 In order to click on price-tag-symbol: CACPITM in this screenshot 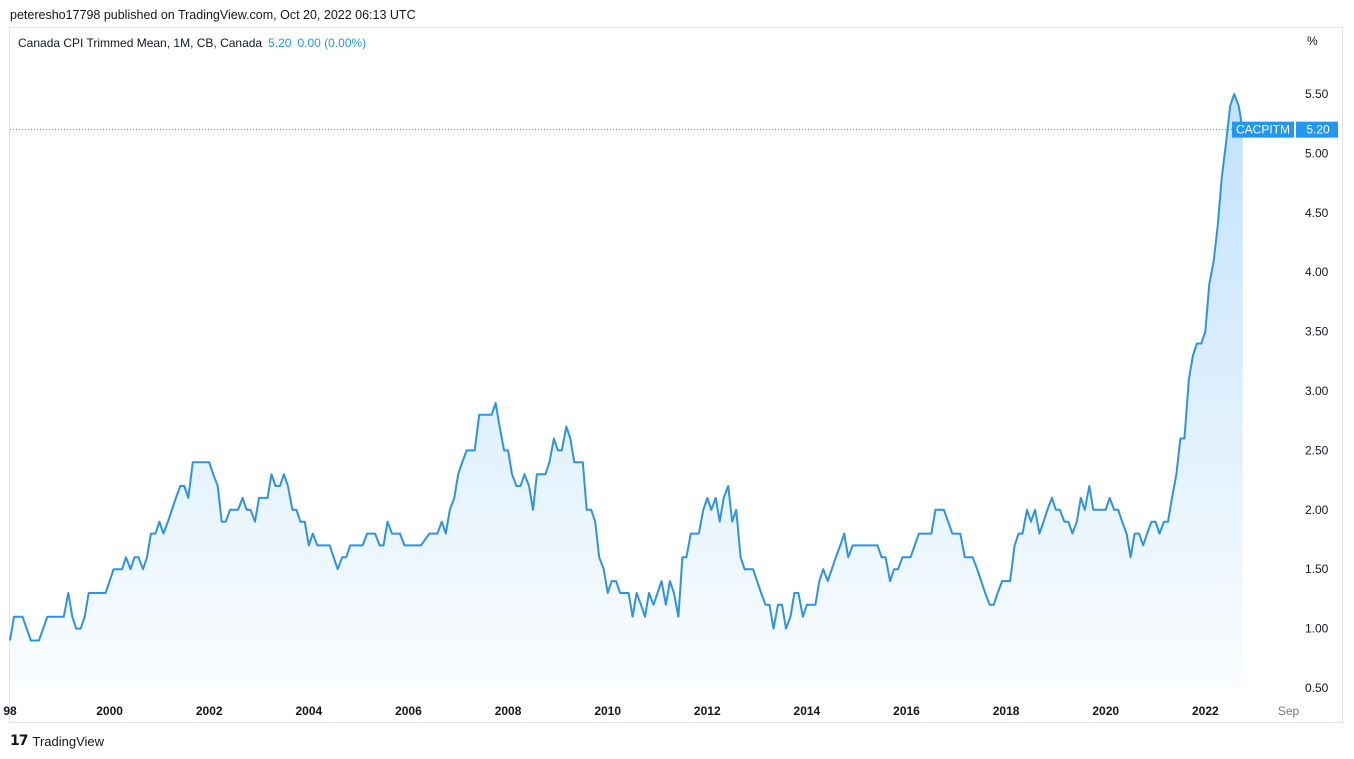, I will do `click(1263, 130)`.